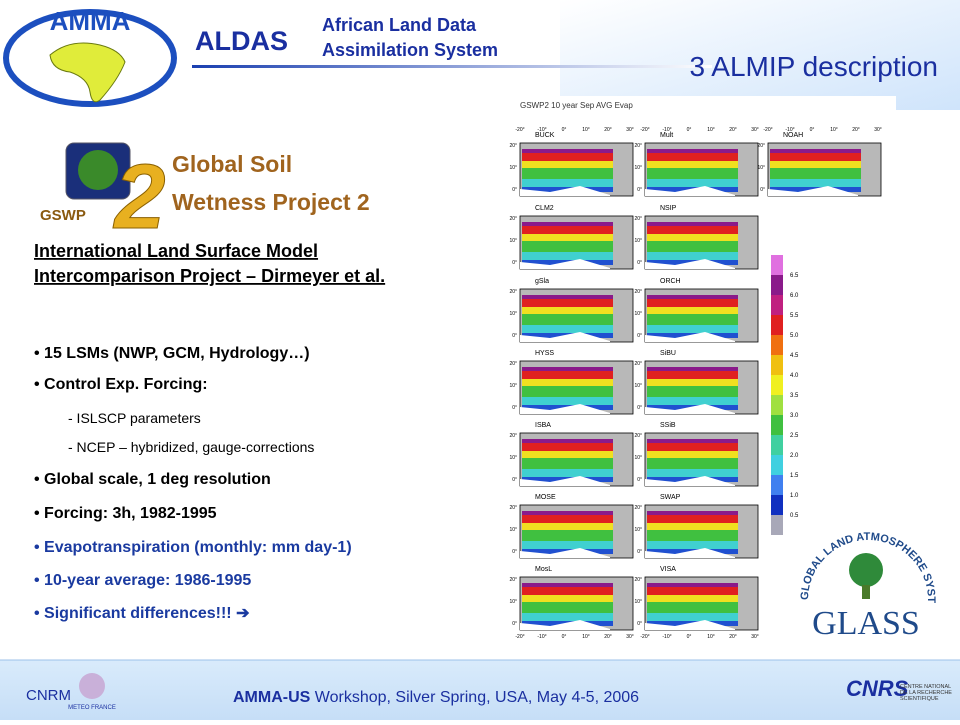 This screenshot has height=725, width=960. Describe the element at coordinates (90, 21) in the screenshot. I see `logo-text: AMMA` at that location.